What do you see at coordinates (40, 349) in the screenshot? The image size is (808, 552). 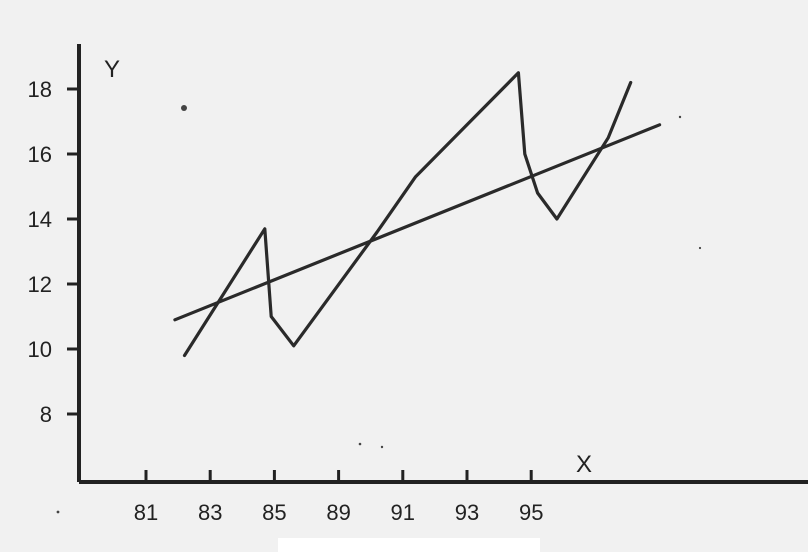 I see `y-tick-label: 10` at bounding box center [40, 349].